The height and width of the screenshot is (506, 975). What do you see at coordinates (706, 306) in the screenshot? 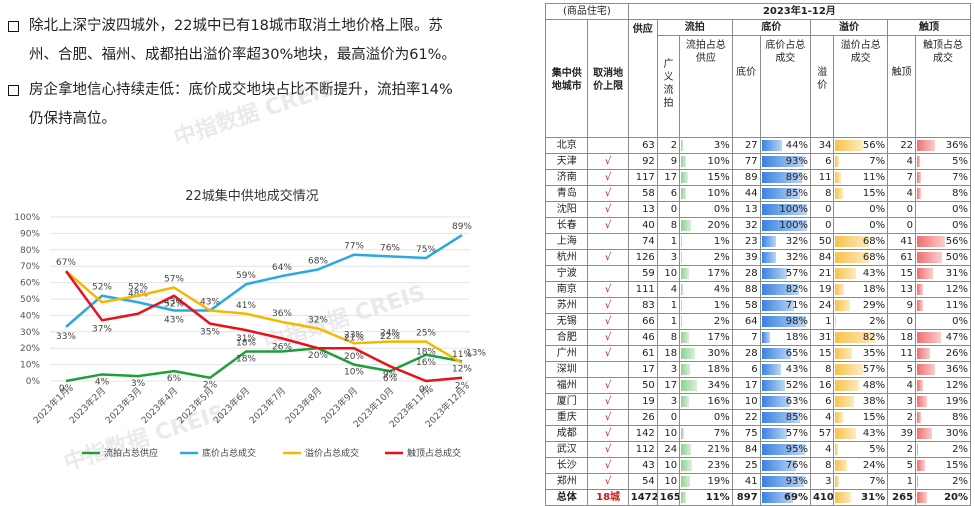
I see `fail-pct-cell: 1%` at bounding box center [706, 306].